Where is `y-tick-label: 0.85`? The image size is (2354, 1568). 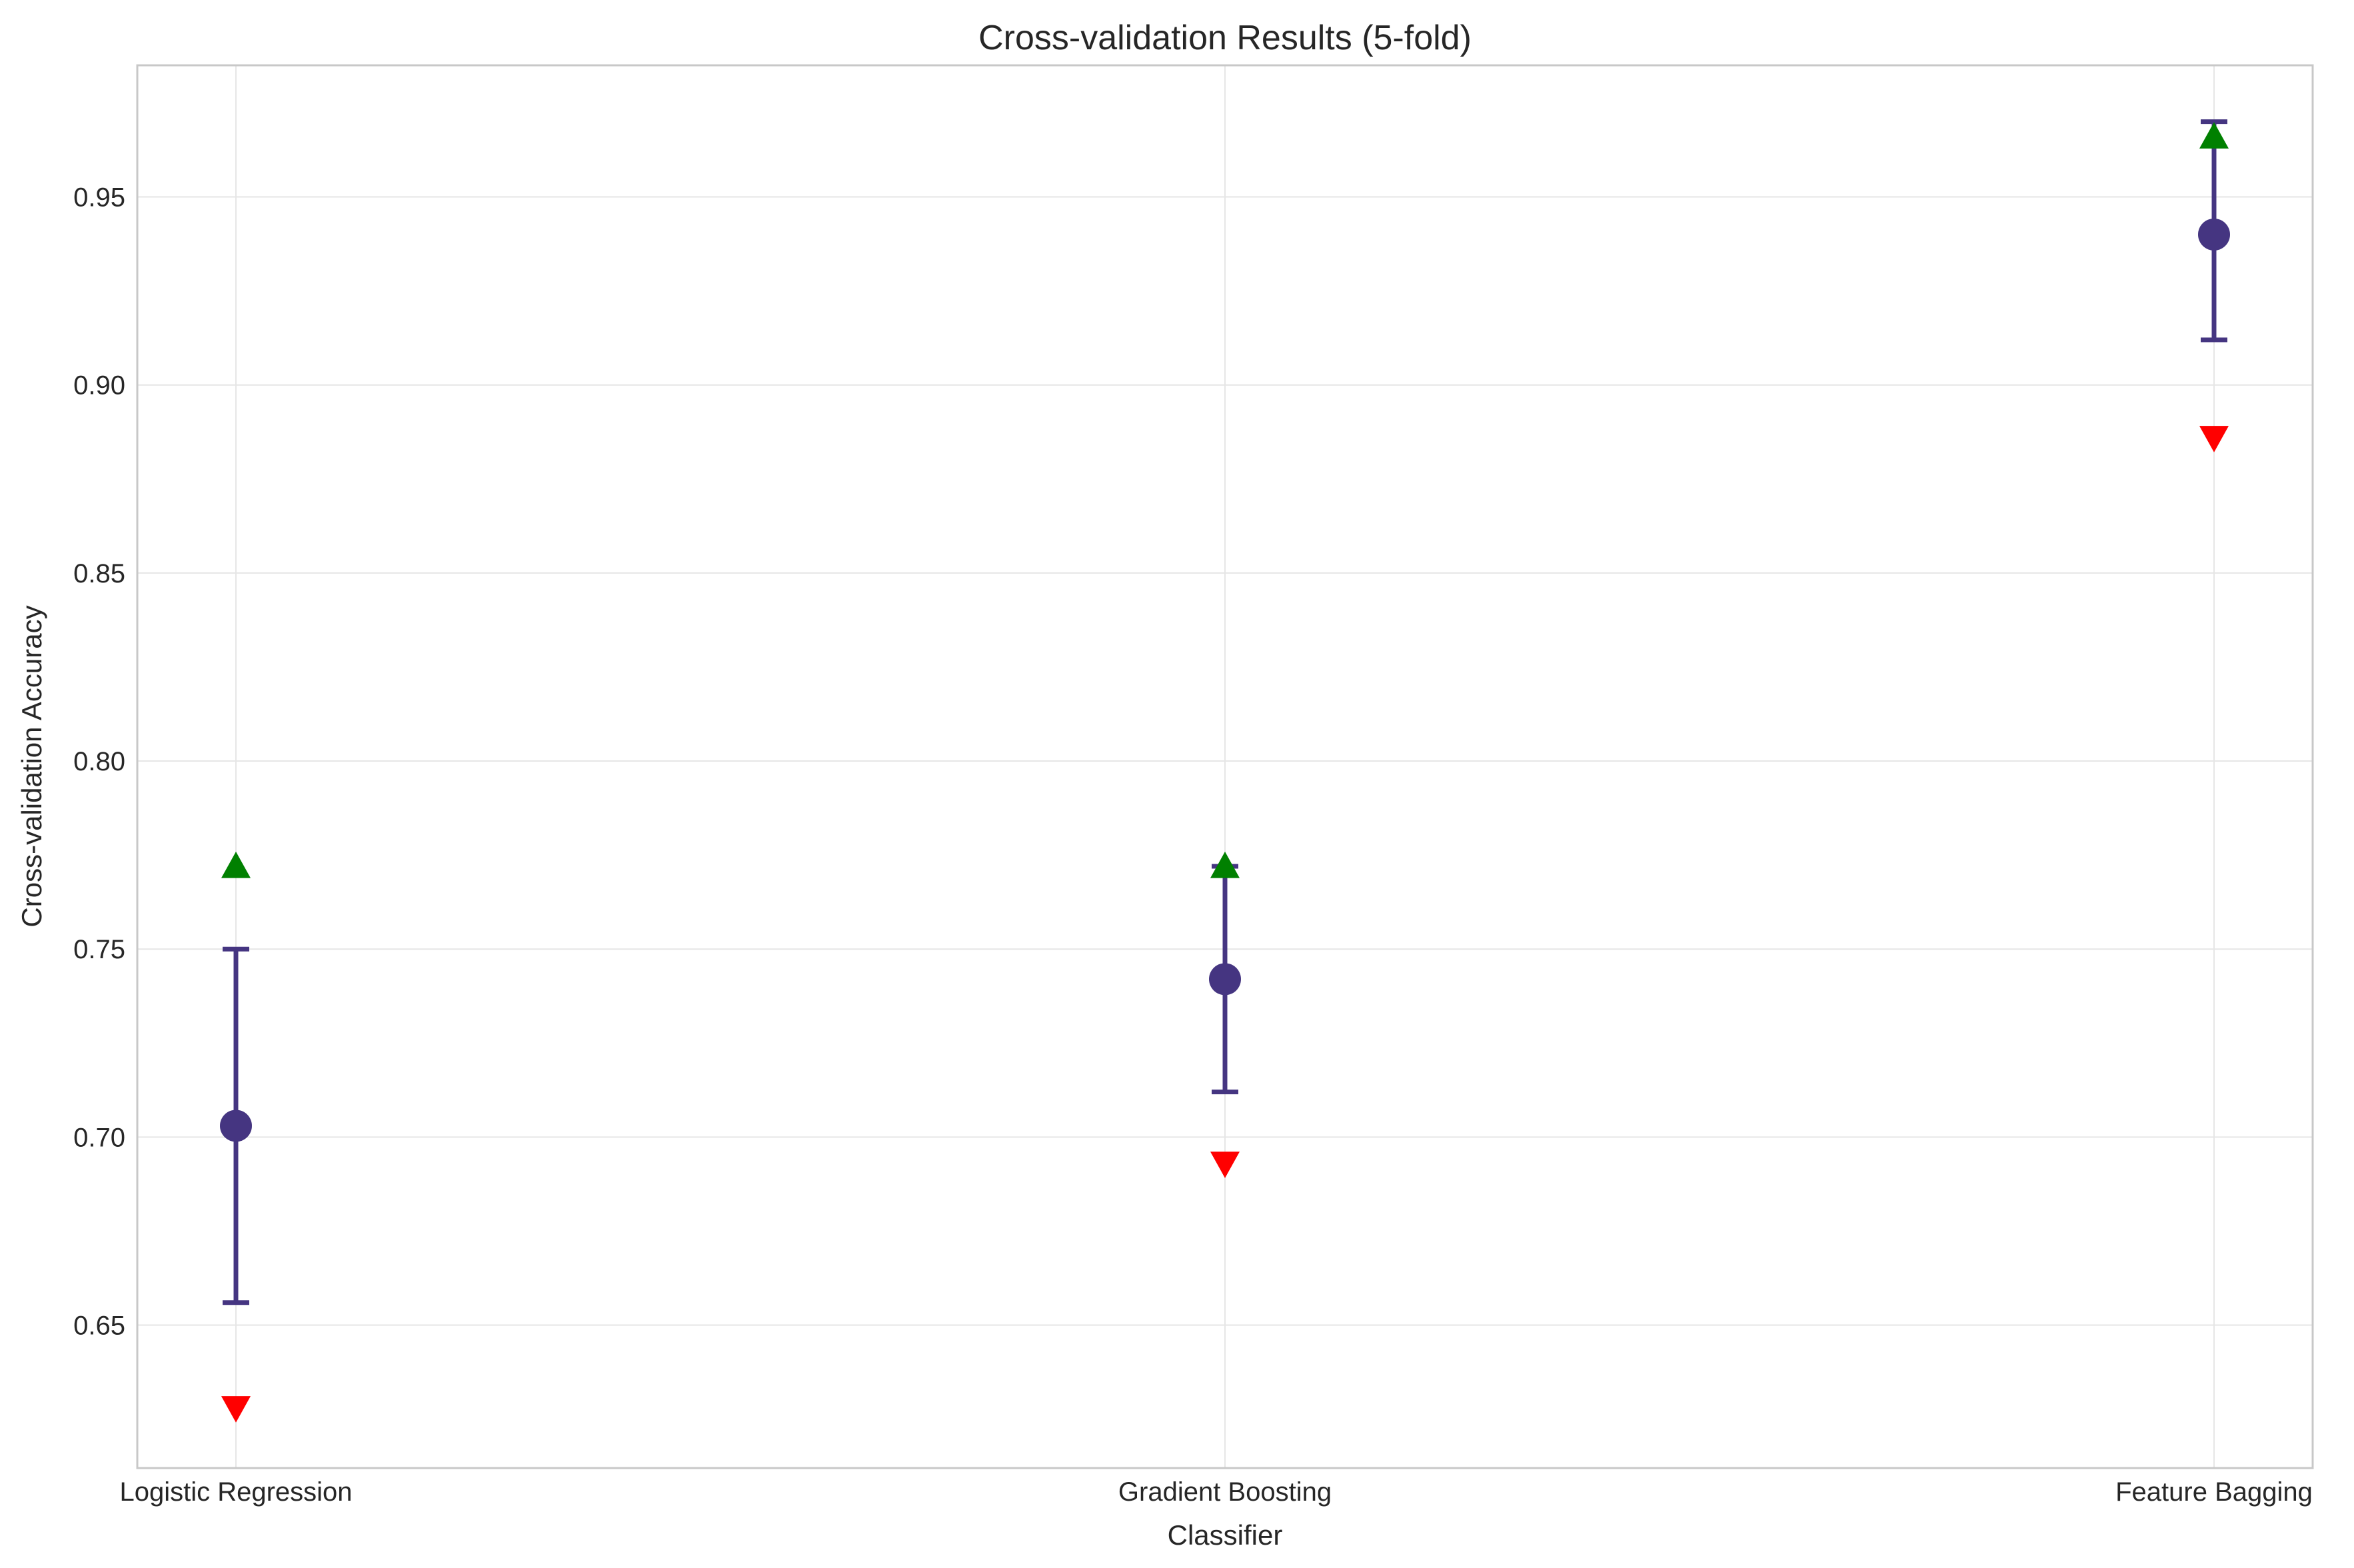
y-tick-label: 0.85 is located at coordinates (99, 574).